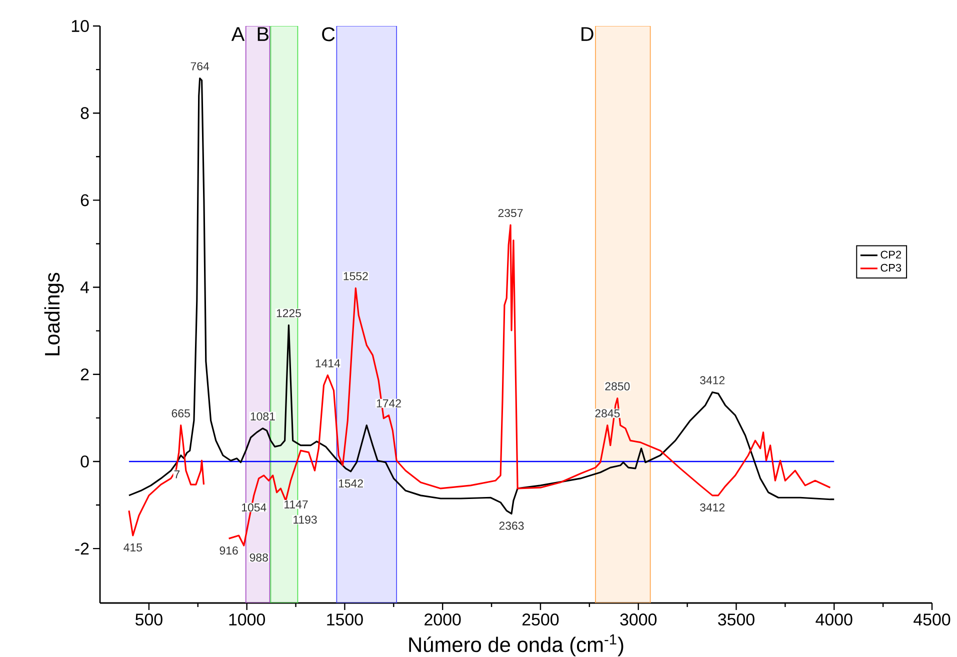 The height and width of the screenshot is (657, 957). Describe the element at coordinates (638, 620) in the screenshot. I see `x-tick-label: 3000` at that location.